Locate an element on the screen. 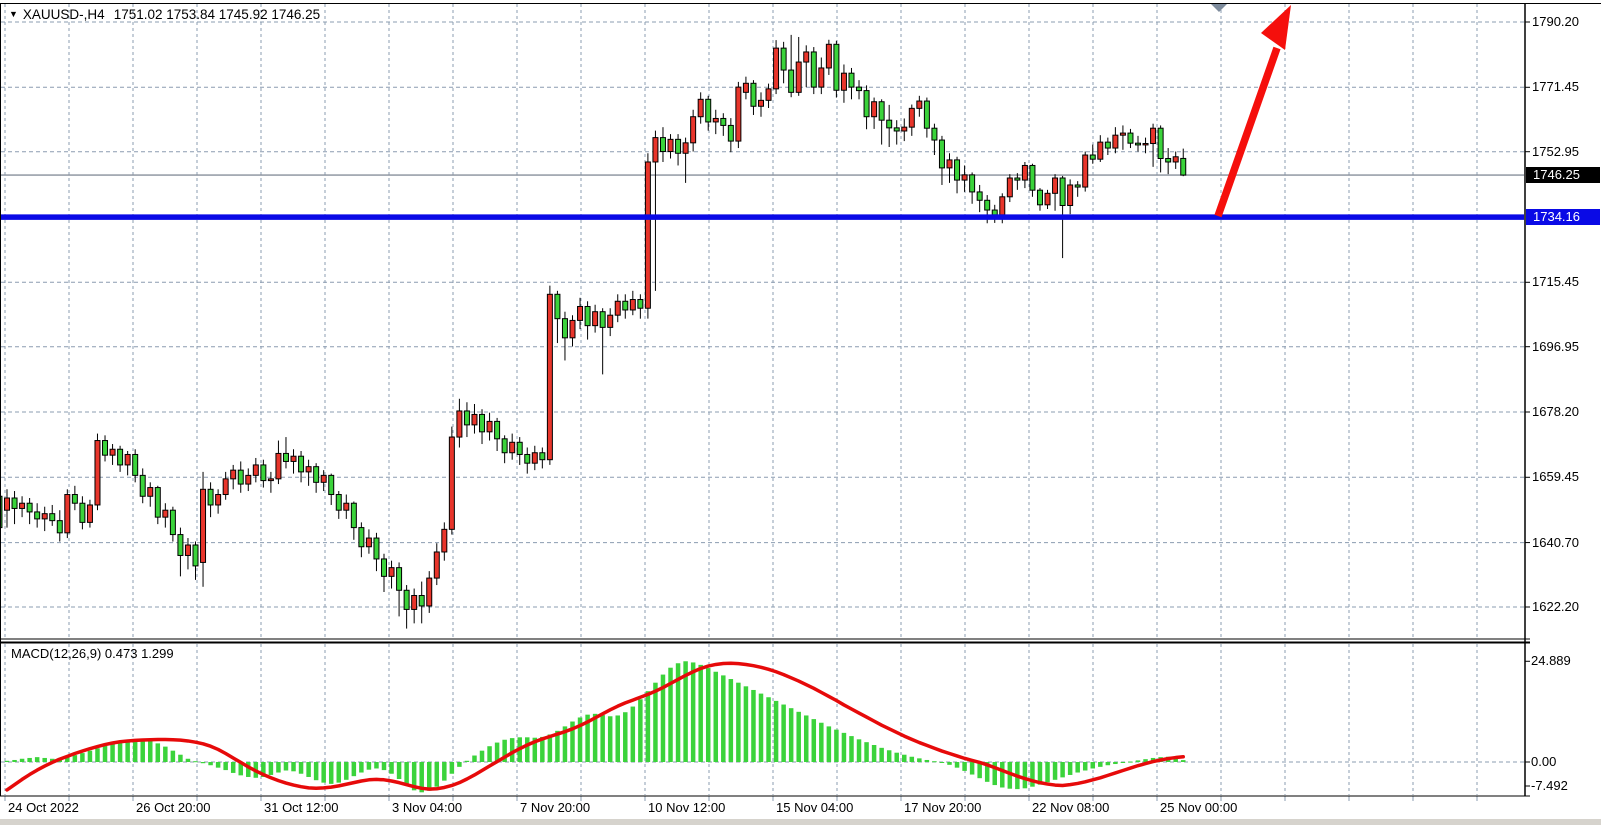 The width and height of the screenshot is (1601, 825). window-bottom-strip is located at coordinates (800, 822).